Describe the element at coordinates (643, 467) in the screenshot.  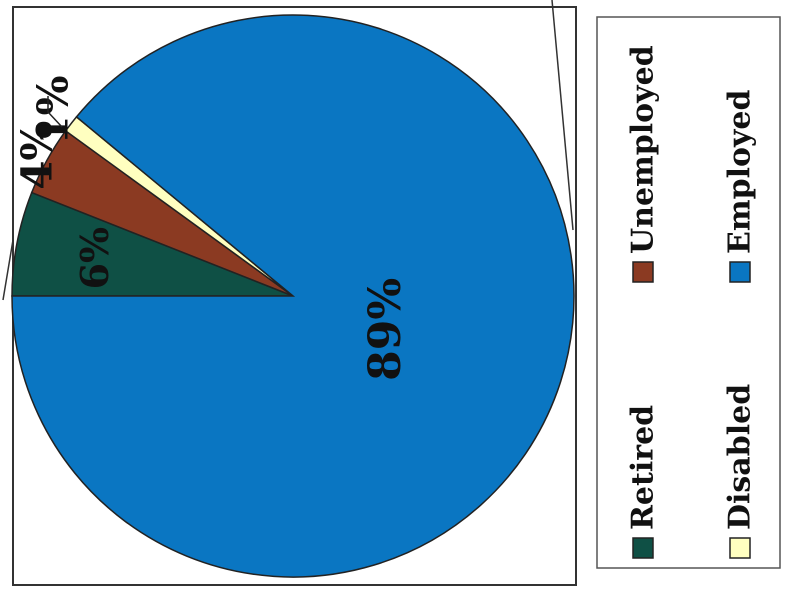
I see `legend-label-retired: Retired` at that location.